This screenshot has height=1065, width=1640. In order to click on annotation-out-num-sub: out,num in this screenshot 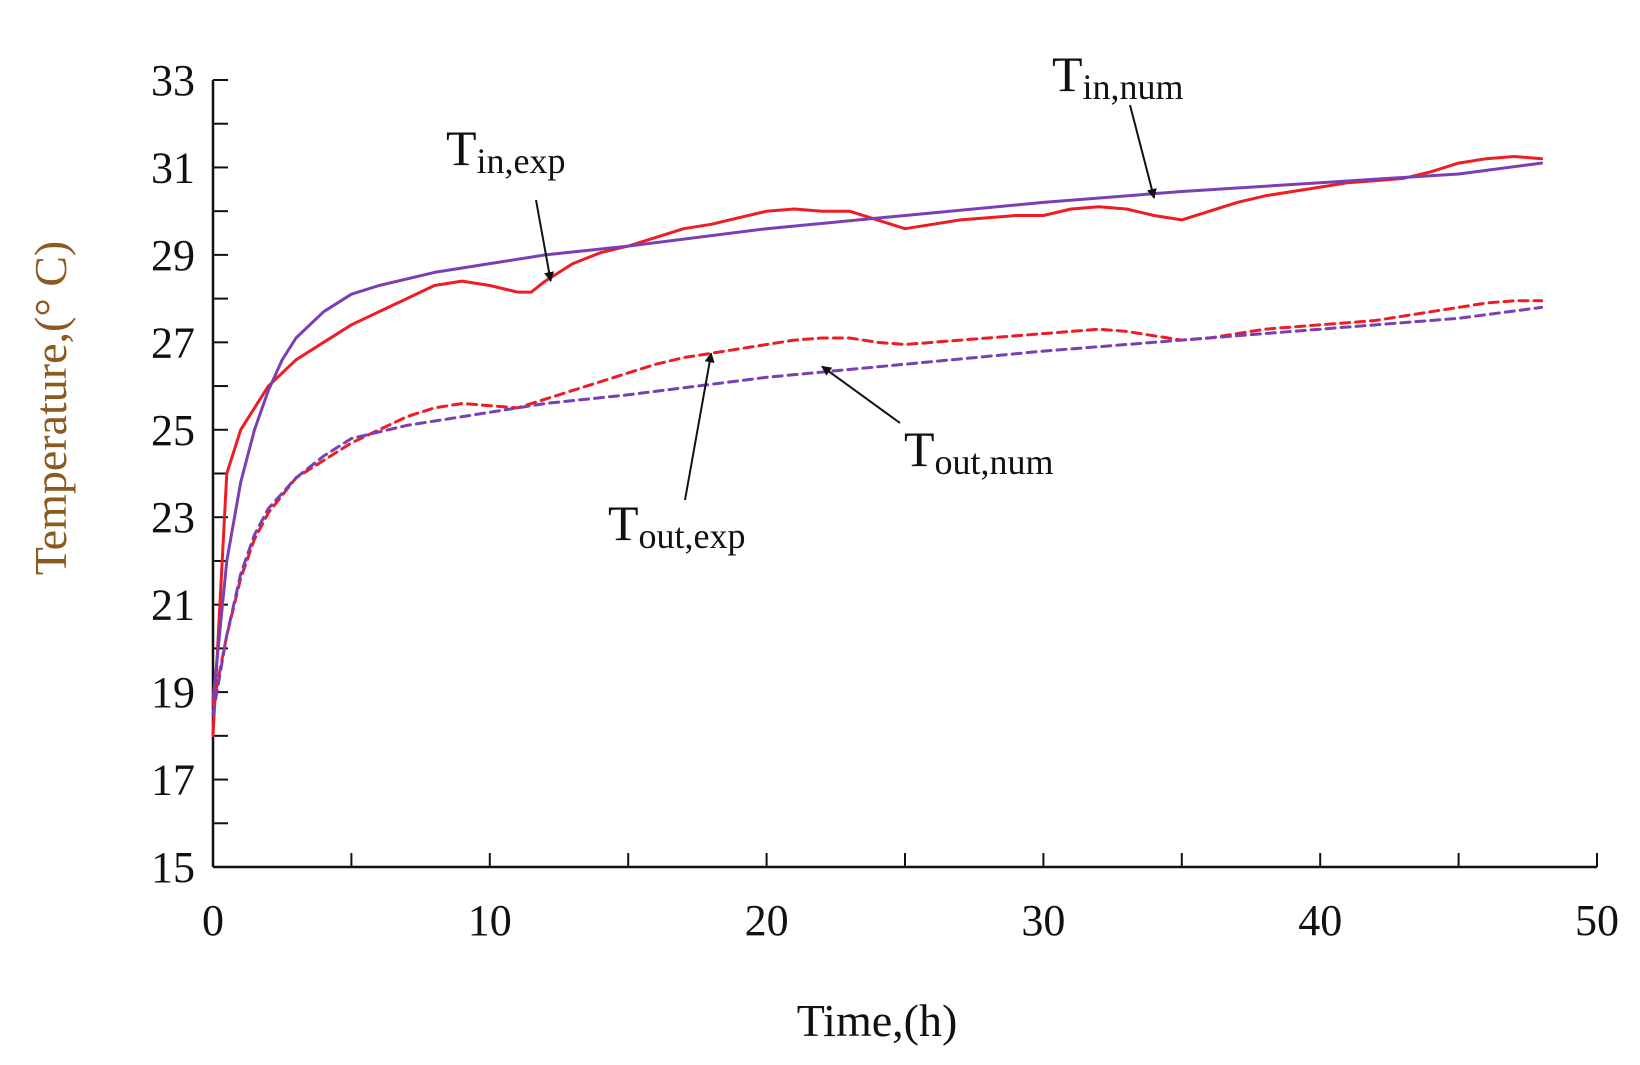, I will do `click(994, 462)`.